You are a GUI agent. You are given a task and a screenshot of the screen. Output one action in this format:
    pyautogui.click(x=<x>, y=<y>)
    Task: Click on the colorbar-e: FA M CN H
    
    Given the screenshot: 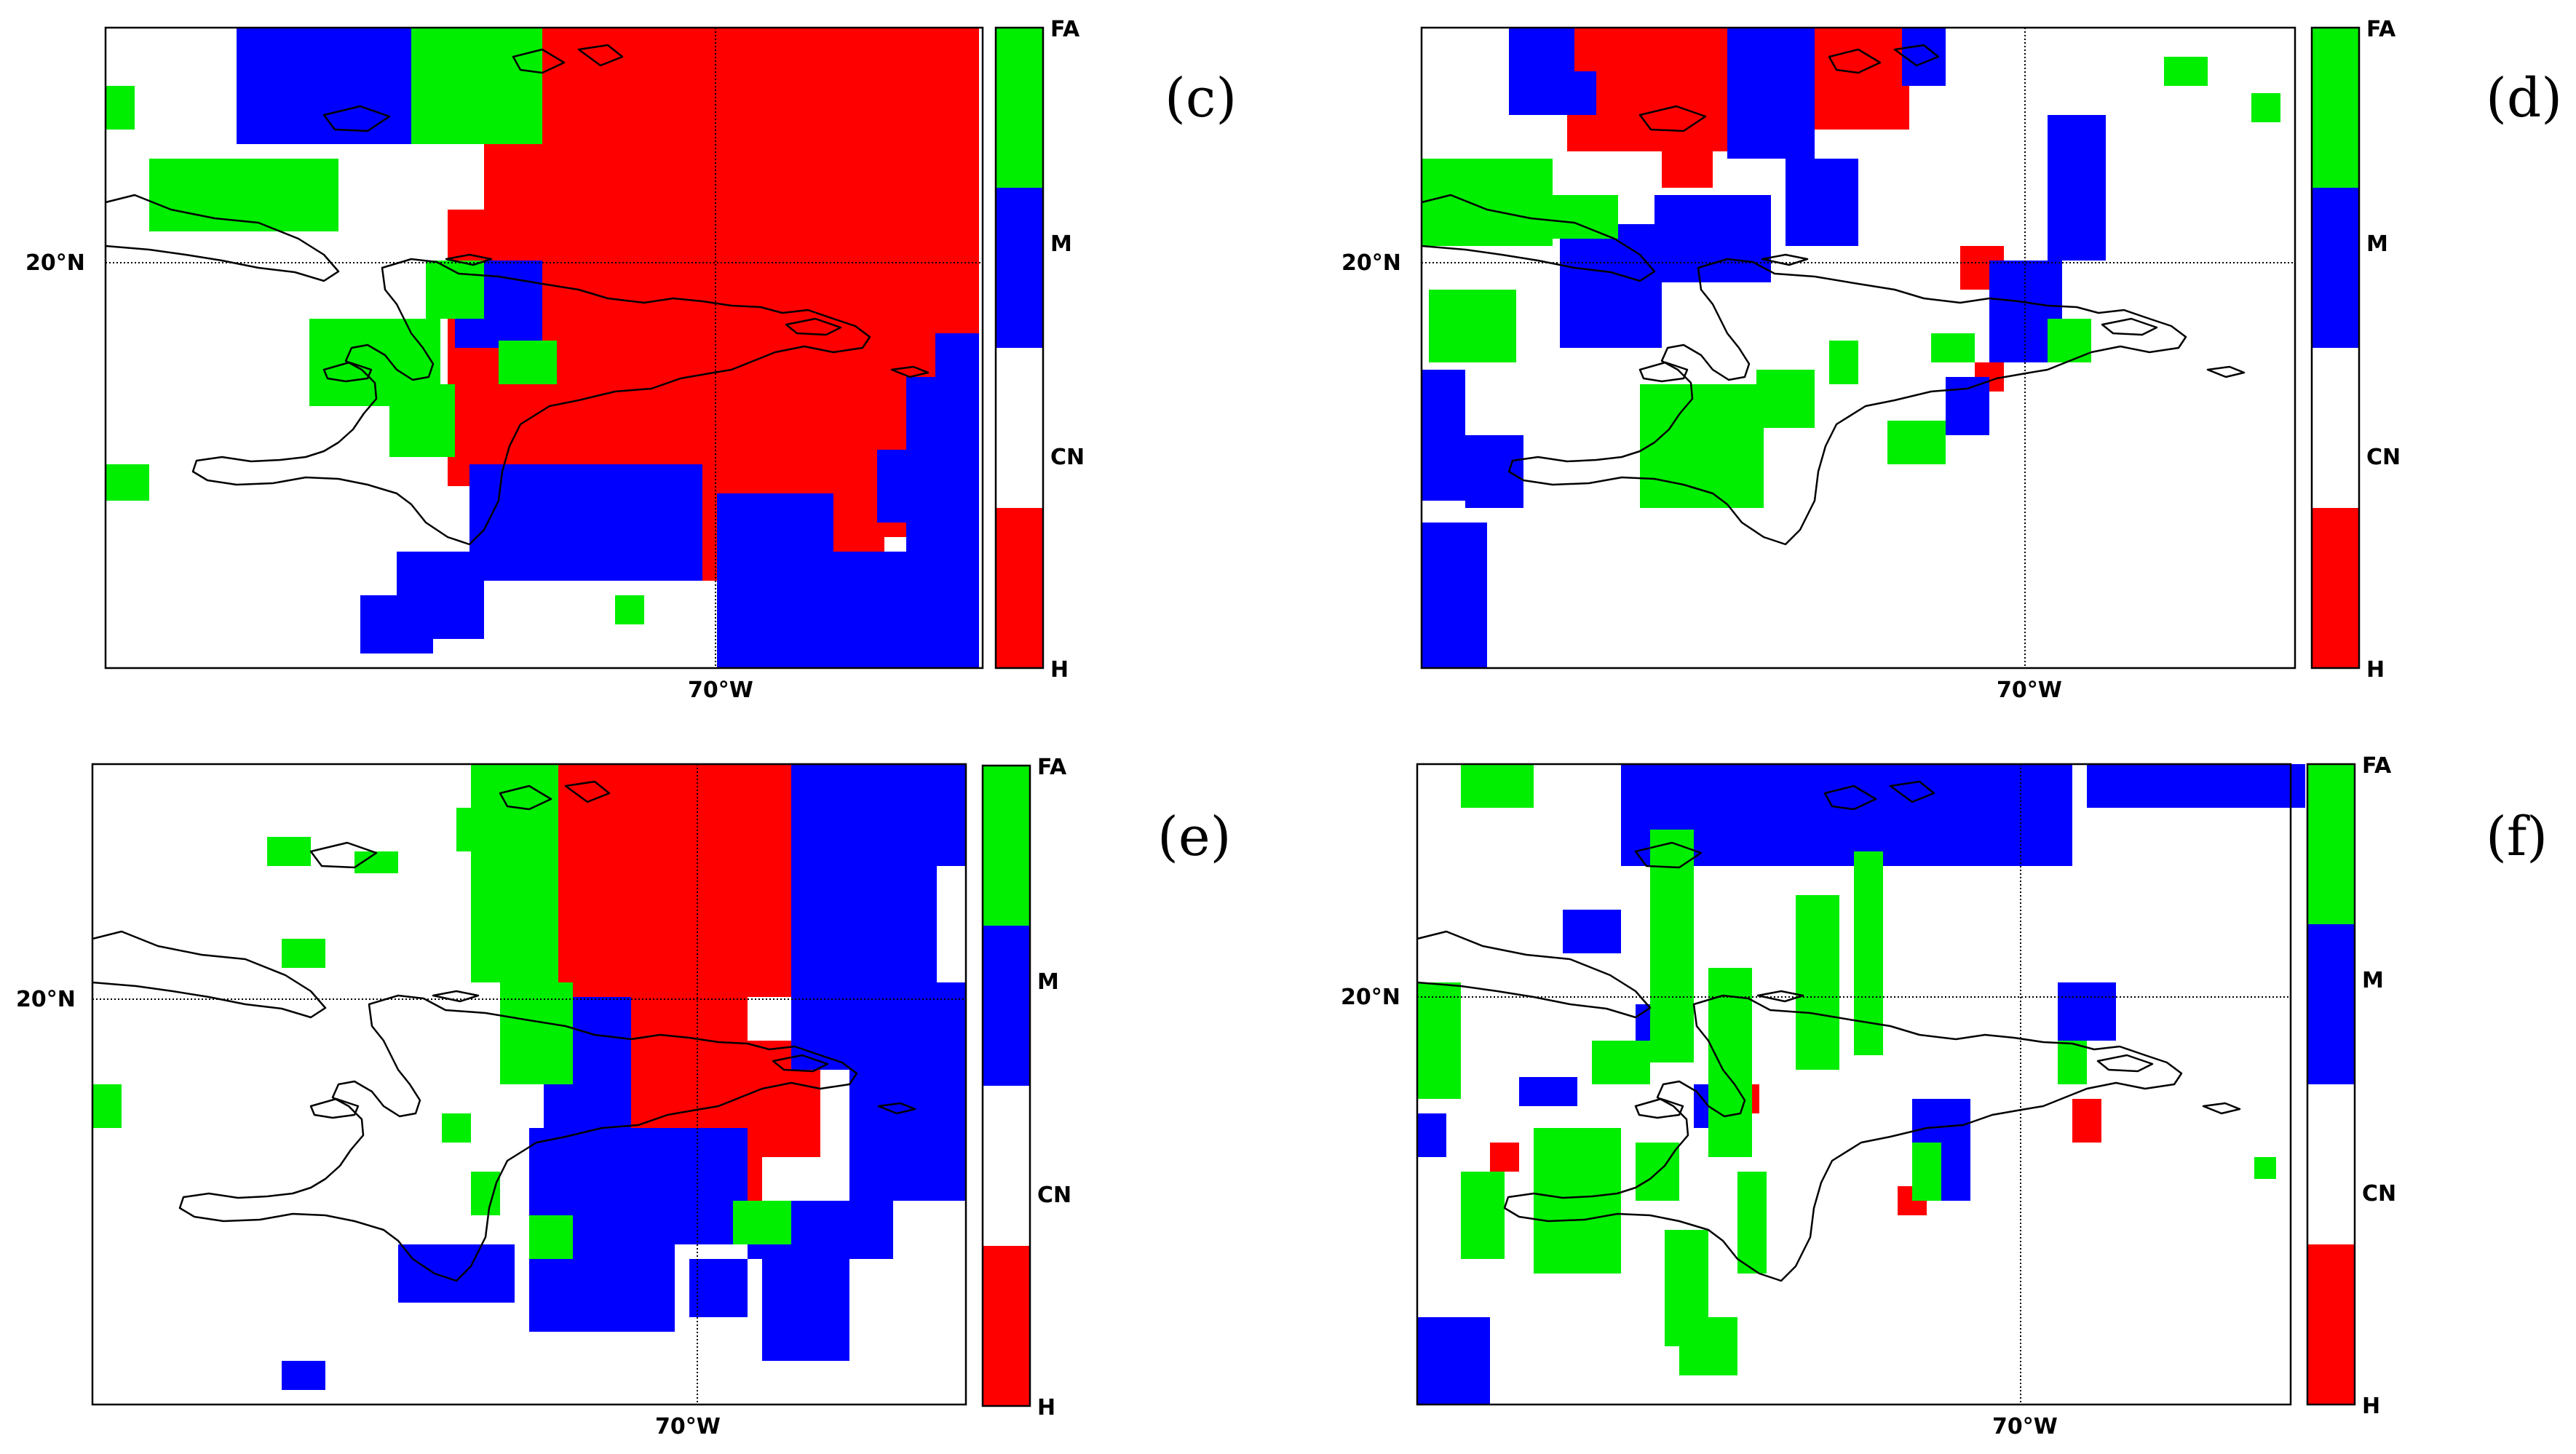 What is the action you would take?
    pyautogui.click(x=1026, y=1088)
    